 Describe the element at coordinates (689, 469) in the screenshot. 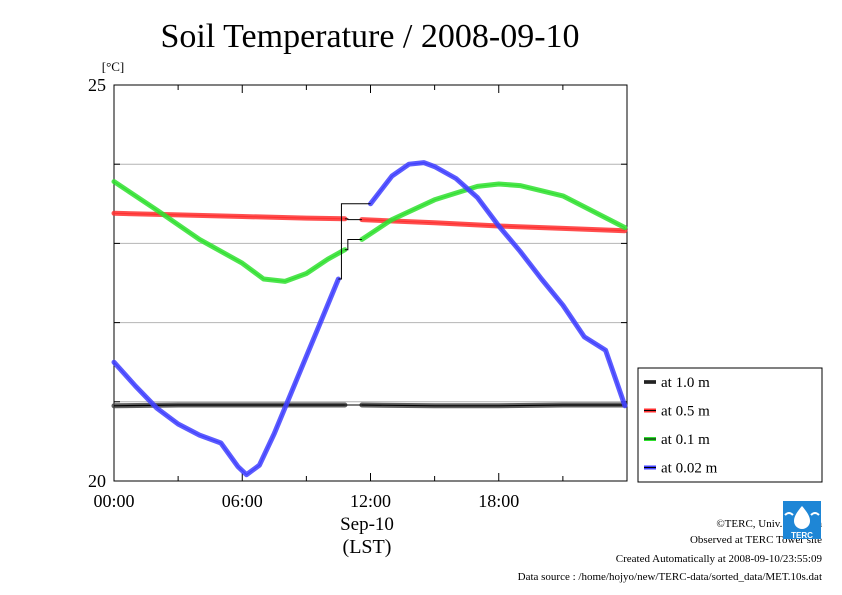

I see `legend-label: at 0.02 m` at that location.